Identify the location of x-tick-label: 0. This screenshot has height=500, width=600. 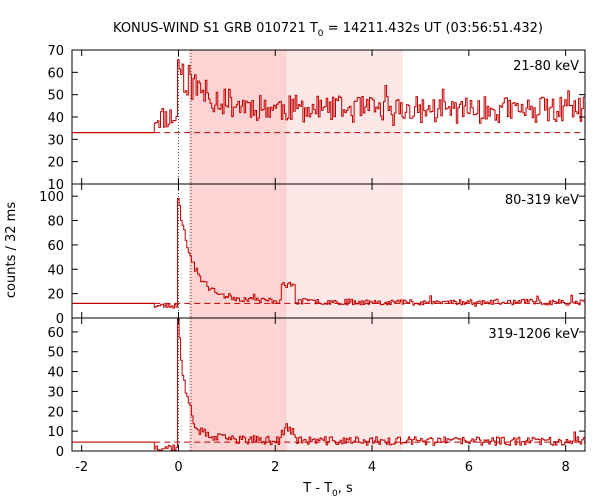
(178, 467).